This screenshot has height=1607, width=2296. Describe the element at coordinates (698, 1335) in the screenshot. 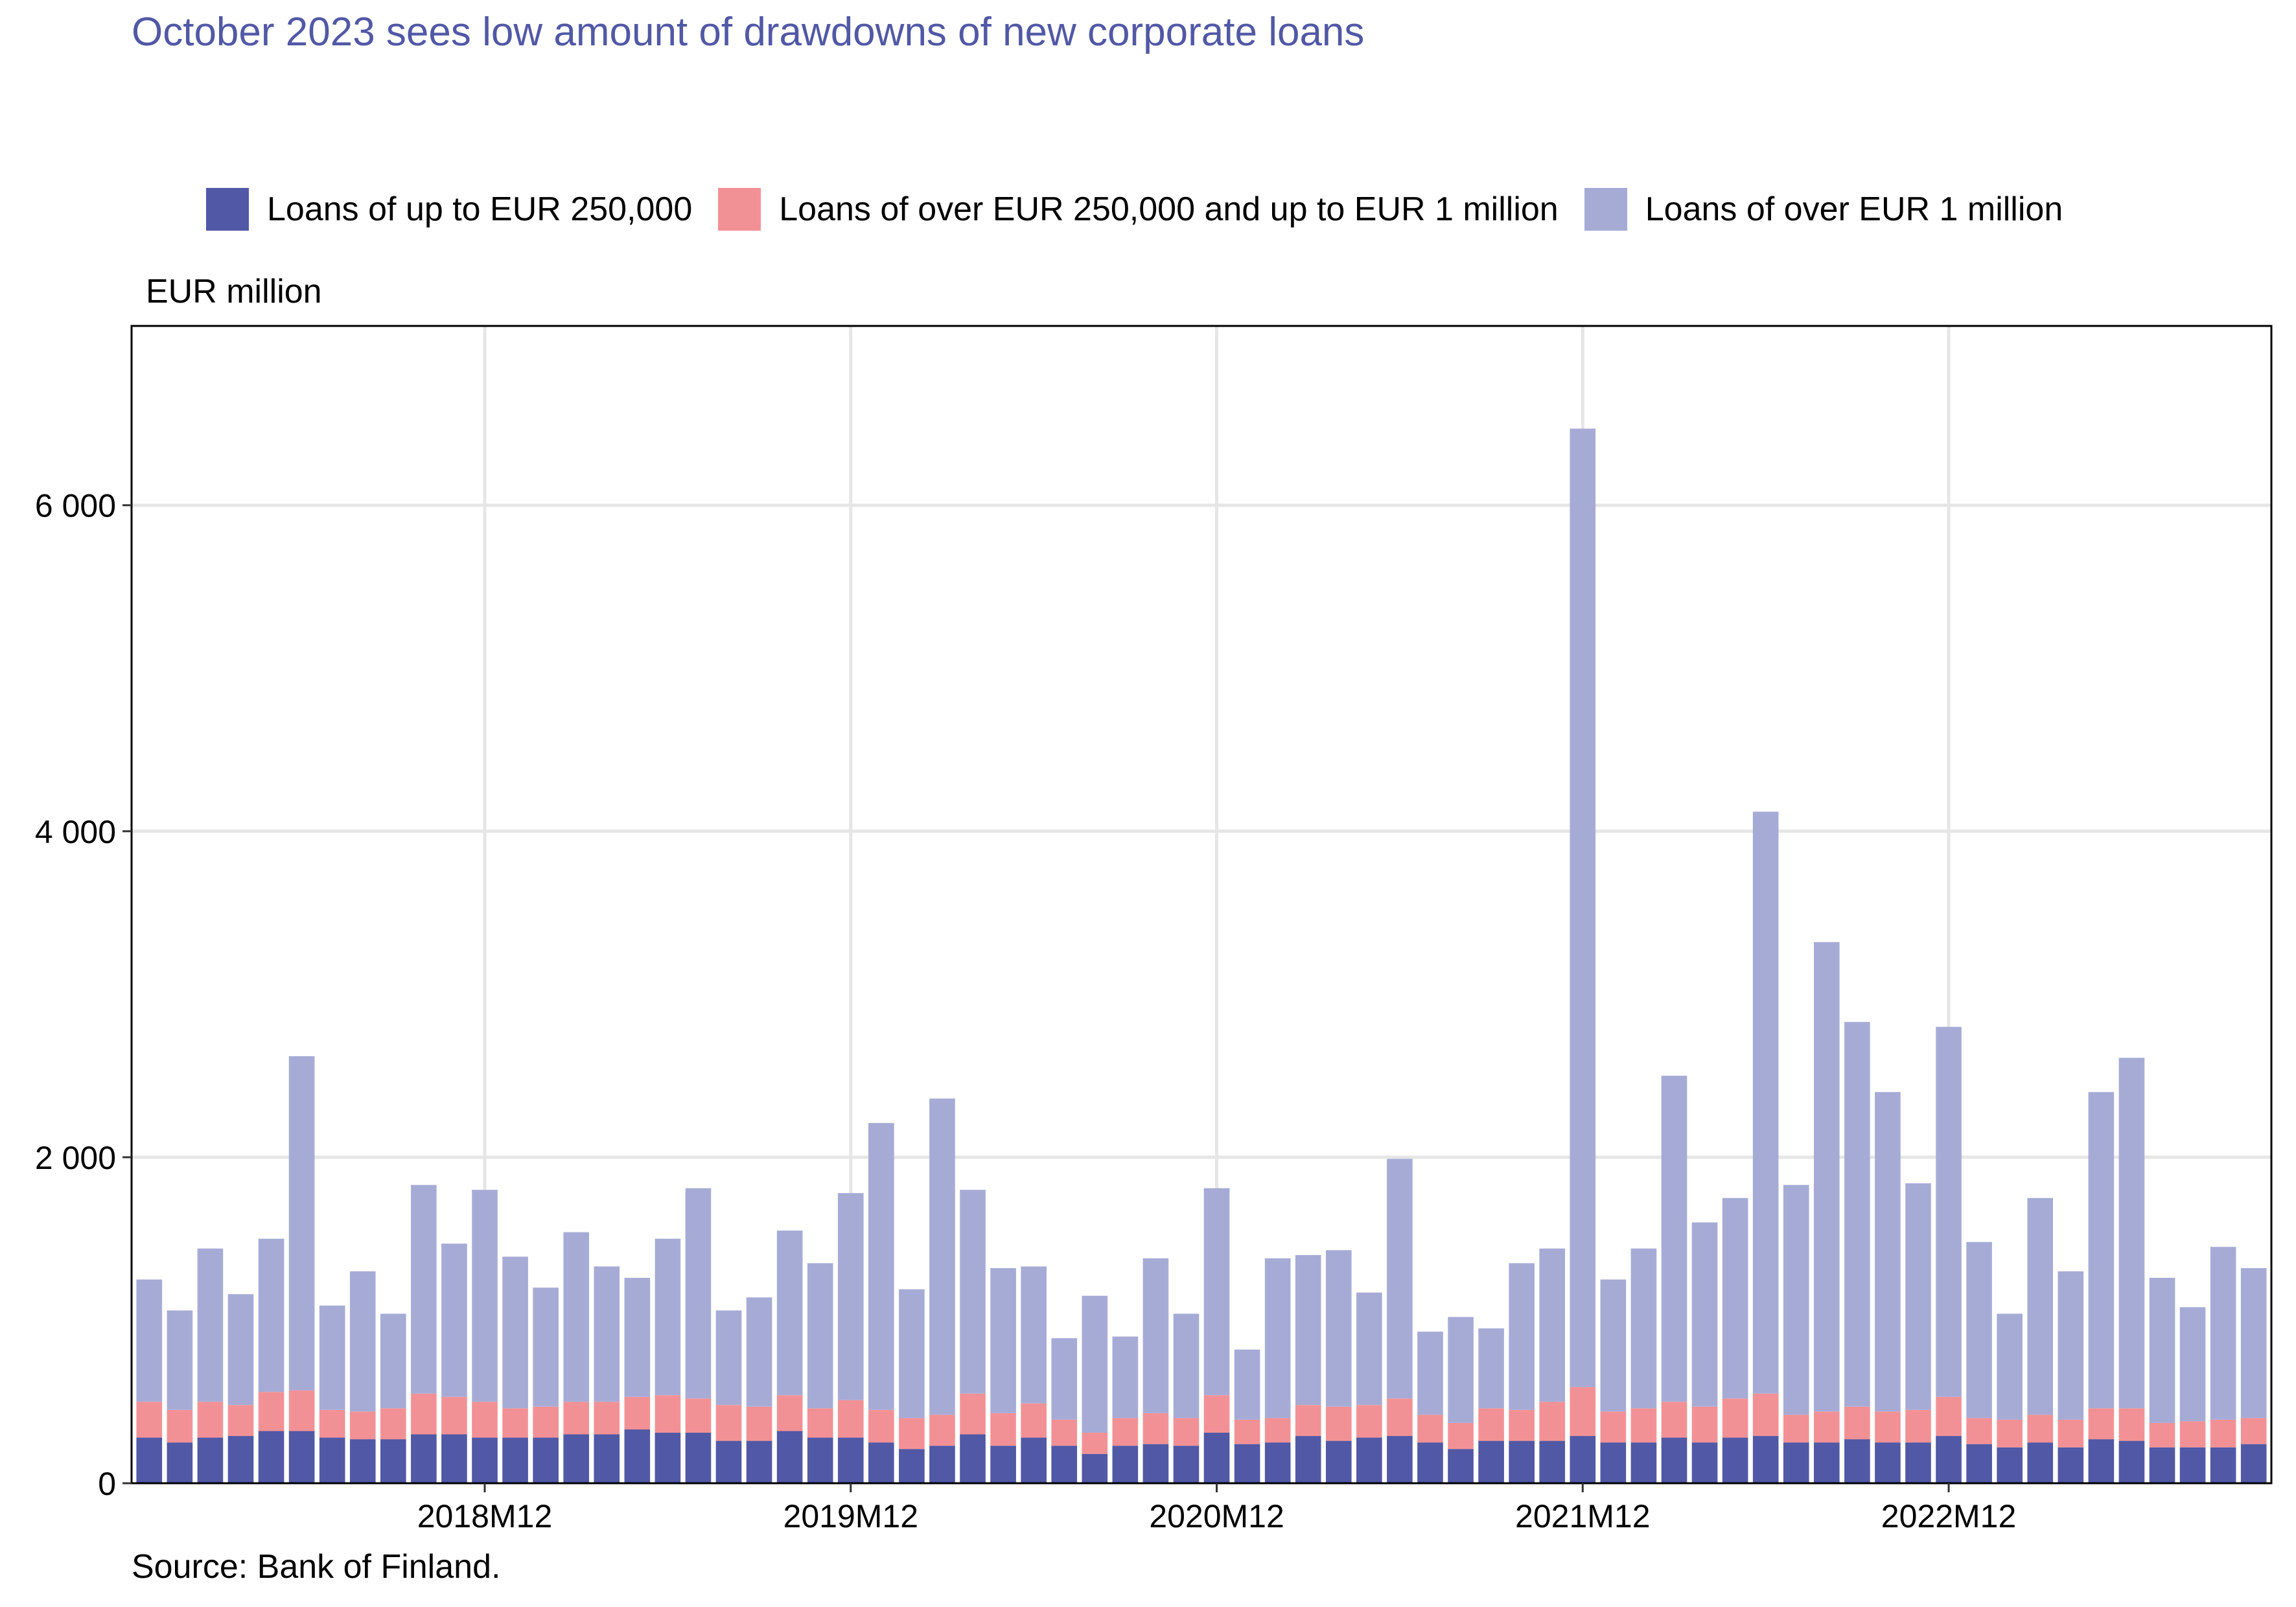

I see `bar-stack-2019M07` at that location.